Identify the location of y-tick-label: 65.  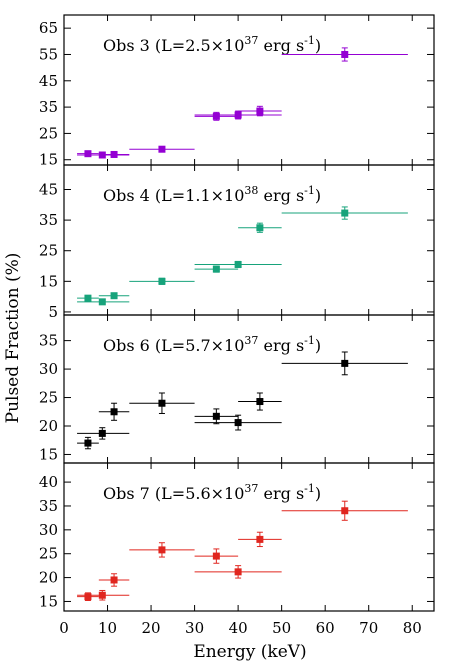
(48, 28).